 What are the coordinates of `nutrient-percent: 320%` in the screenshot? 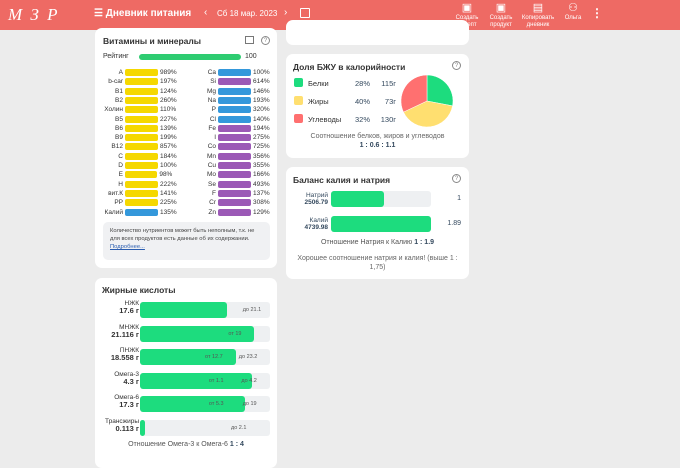 It's located at (261, 110).